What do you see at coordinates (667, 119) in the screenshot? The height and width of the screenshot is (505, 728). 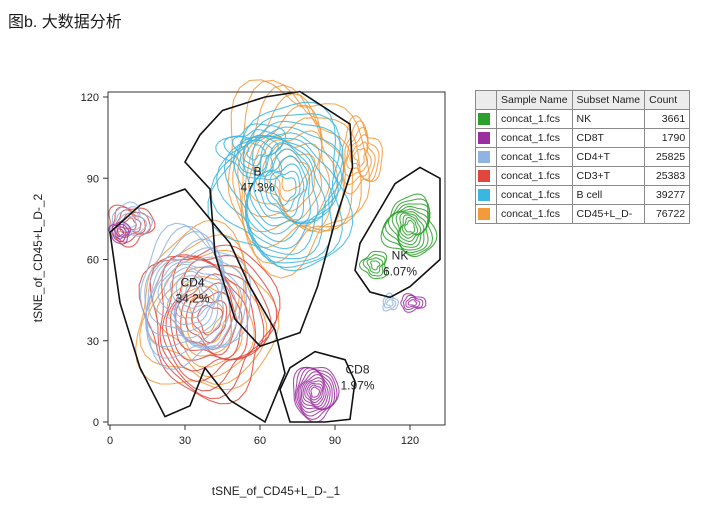 I see `legend-count: 3661` at bounding box center [667, 119].